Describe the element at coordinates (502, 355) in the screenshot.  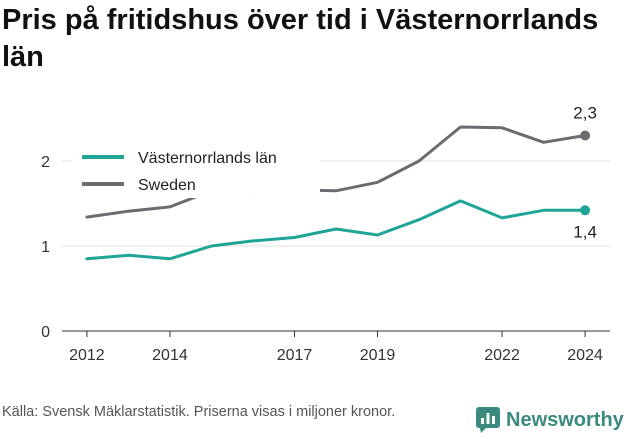
I see `x-tick-label: 2022` at that location.